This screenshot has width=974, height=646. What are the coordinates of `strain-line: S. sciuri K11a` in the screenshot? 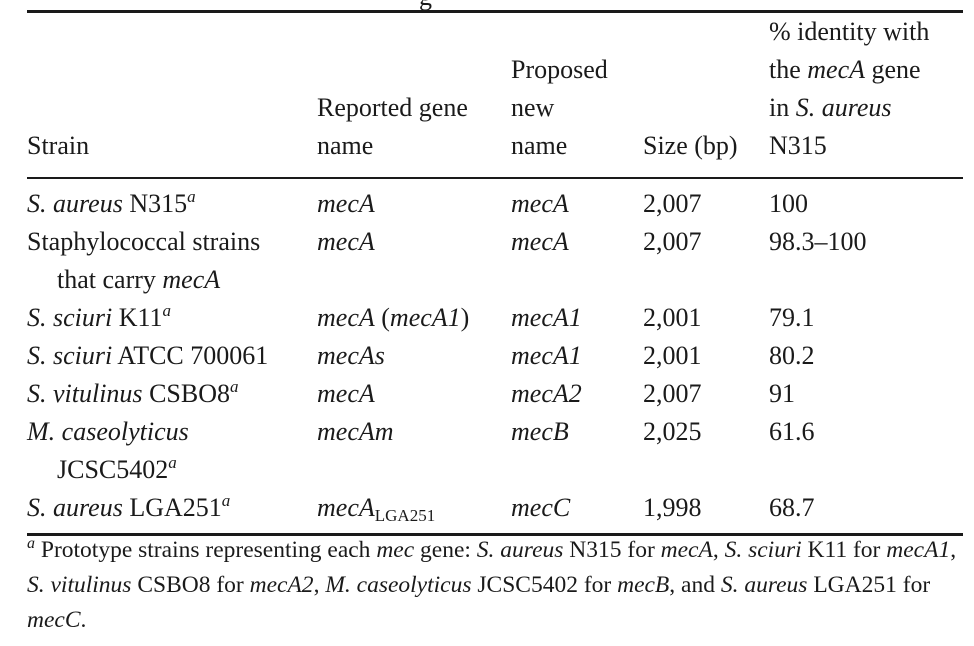 It's located at (172, 318).